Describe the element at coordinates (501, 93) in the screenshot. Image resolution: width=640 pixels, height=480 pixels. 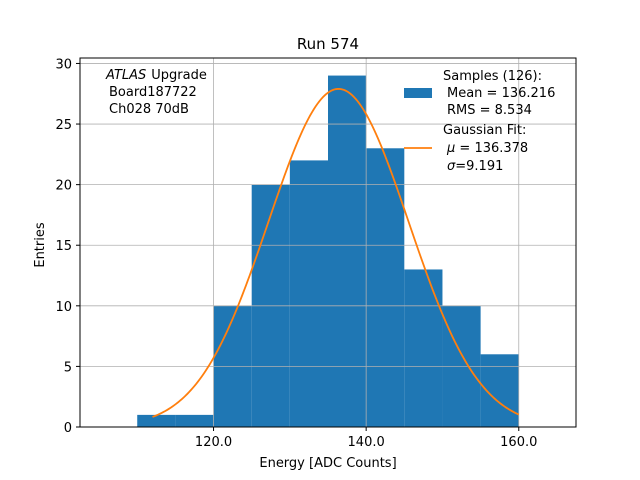
I see `legend-mean: Mean = 136.216` at that location.